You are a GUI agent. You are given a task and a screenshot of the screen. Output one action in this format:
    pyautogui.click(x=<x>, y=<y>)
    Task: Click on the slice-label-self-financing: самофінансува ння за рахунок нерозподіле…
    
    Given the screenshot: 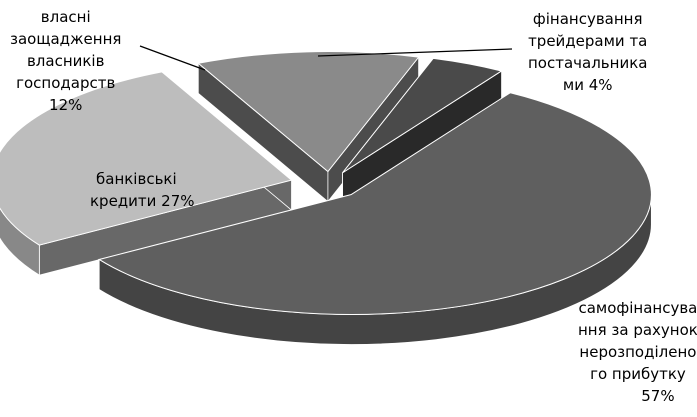 What is the action you would take?
    pyautogui.click(x=637, y=352)
    